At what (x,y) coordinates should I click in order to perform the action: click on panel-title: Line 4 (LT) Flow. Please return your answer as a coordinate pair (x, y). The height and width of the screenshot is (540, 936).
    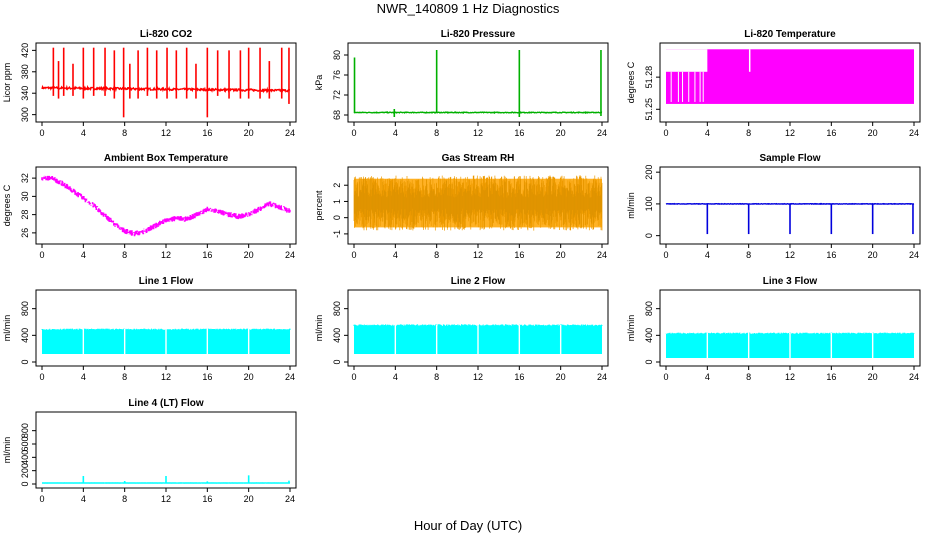
    Looking at the image, I should click on (166, 403).